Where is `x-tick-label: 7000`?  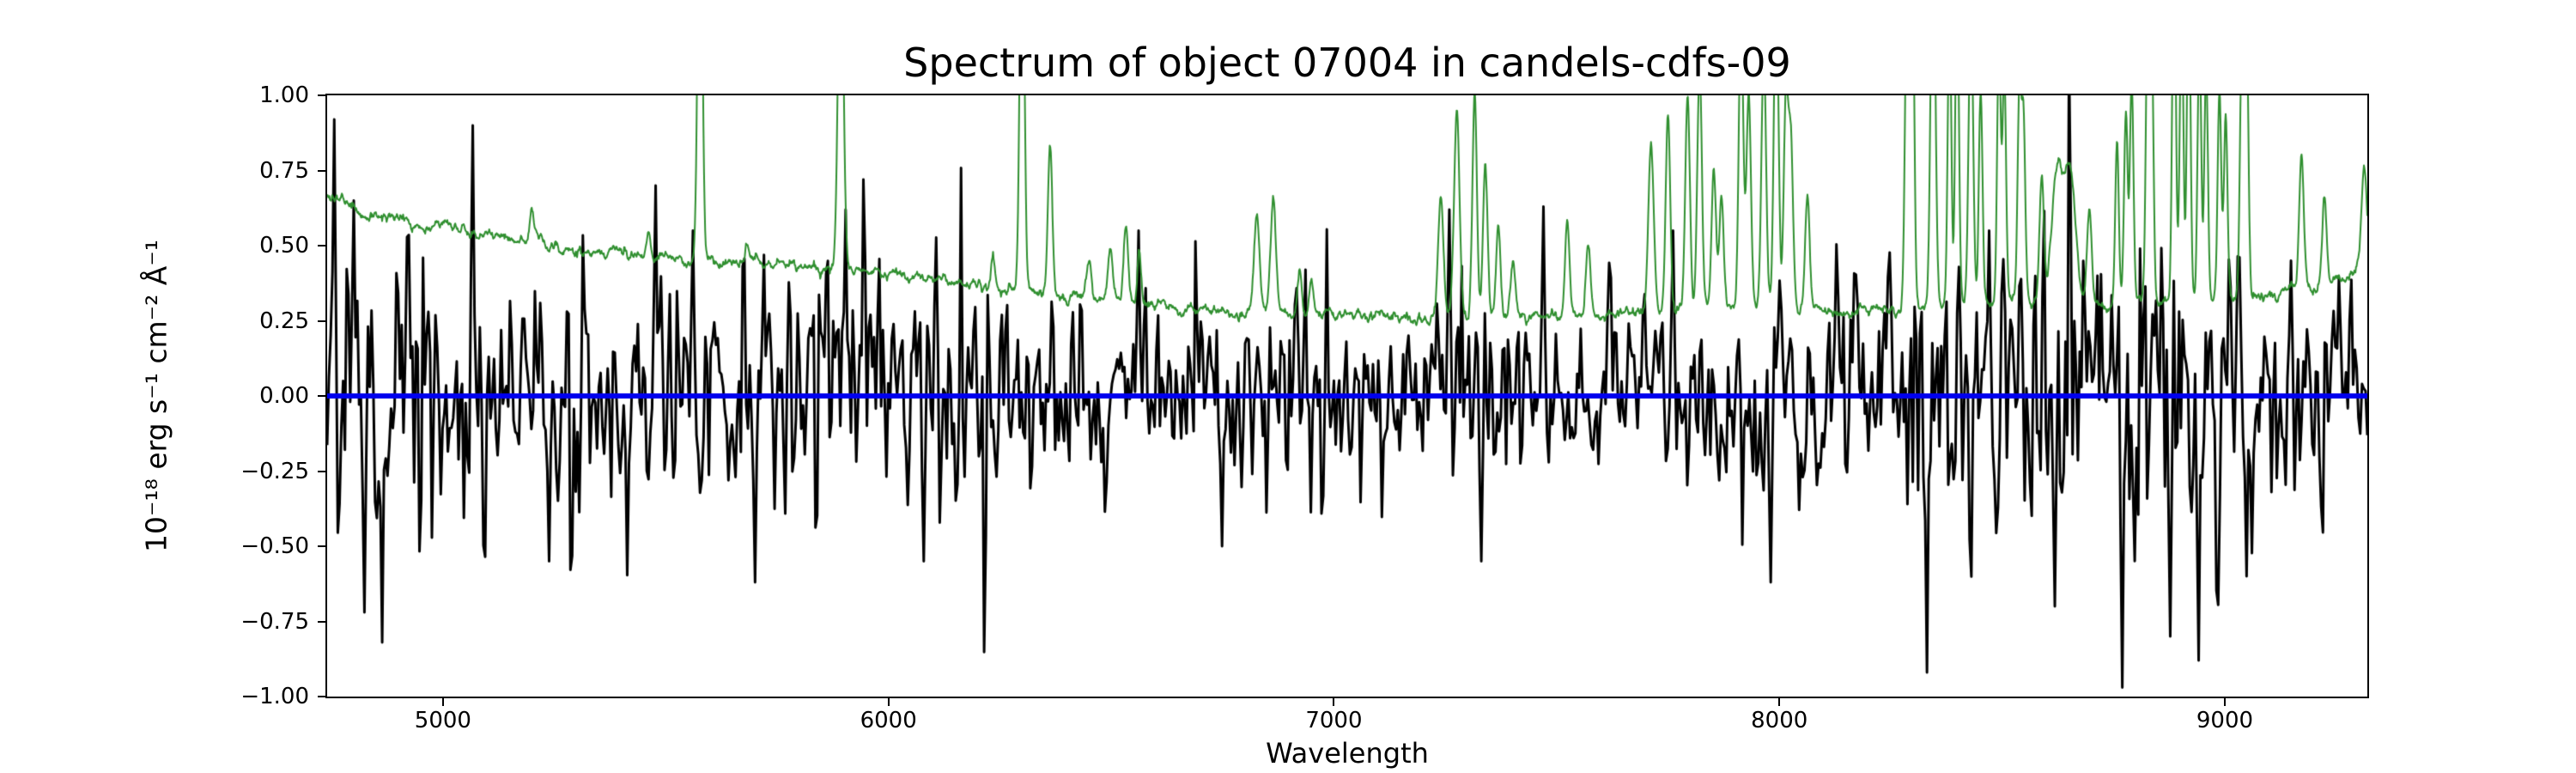
x-tick-label: 7000 is located at coordinates (1334, 720).